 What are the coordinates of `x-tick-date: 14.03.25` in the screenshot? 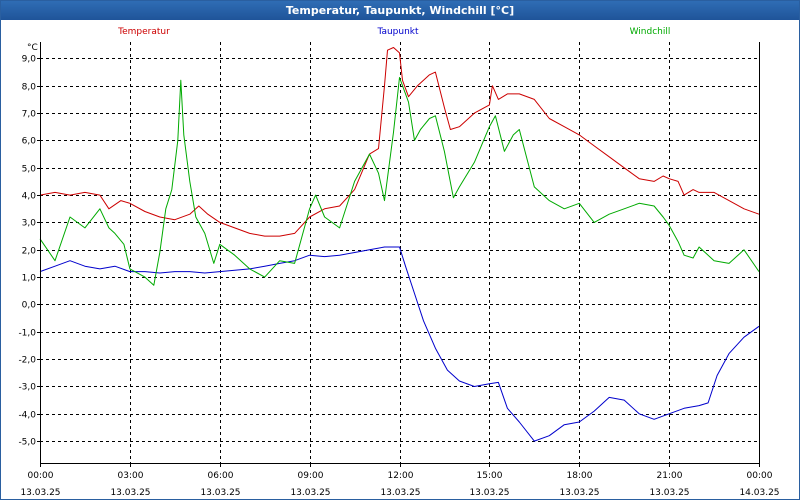 It's located at (759, 493).